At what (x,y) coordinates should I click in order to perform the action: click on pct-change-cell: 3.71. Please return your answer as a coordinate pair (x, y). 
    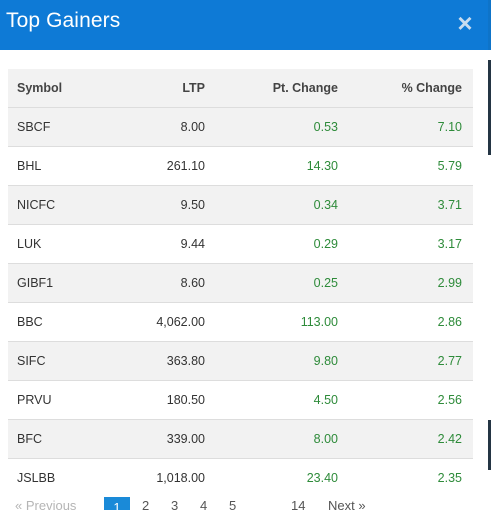
    Looking at the image, I should click on (449, 204).